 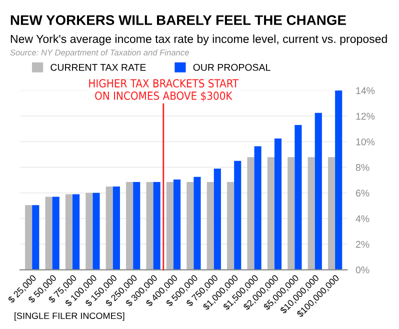 I want to click on y-tick-label: 10%, so click(x=365, y=142).